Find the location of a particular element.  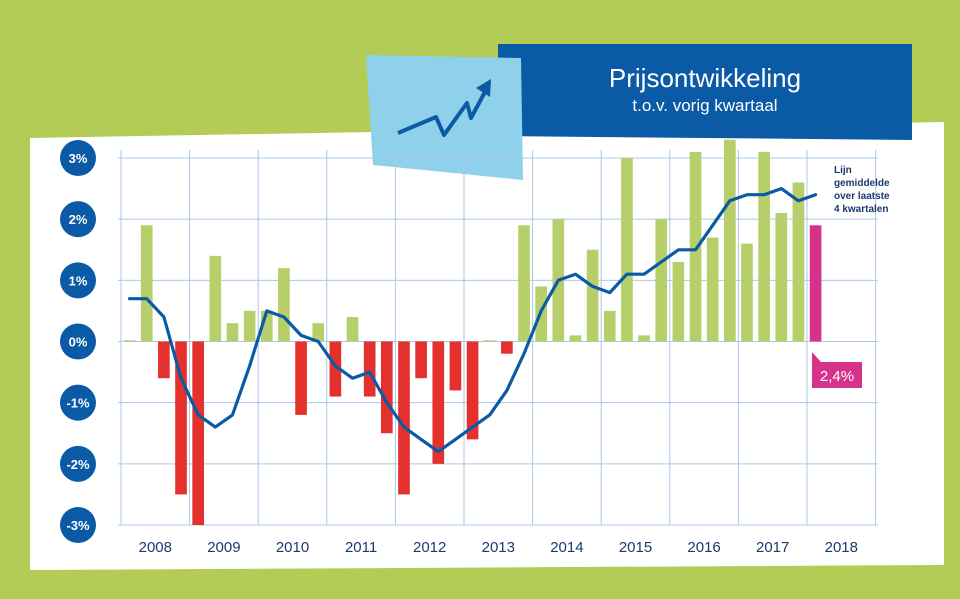

y-tick-label-3: 0% is located at coordinates (78, 342).